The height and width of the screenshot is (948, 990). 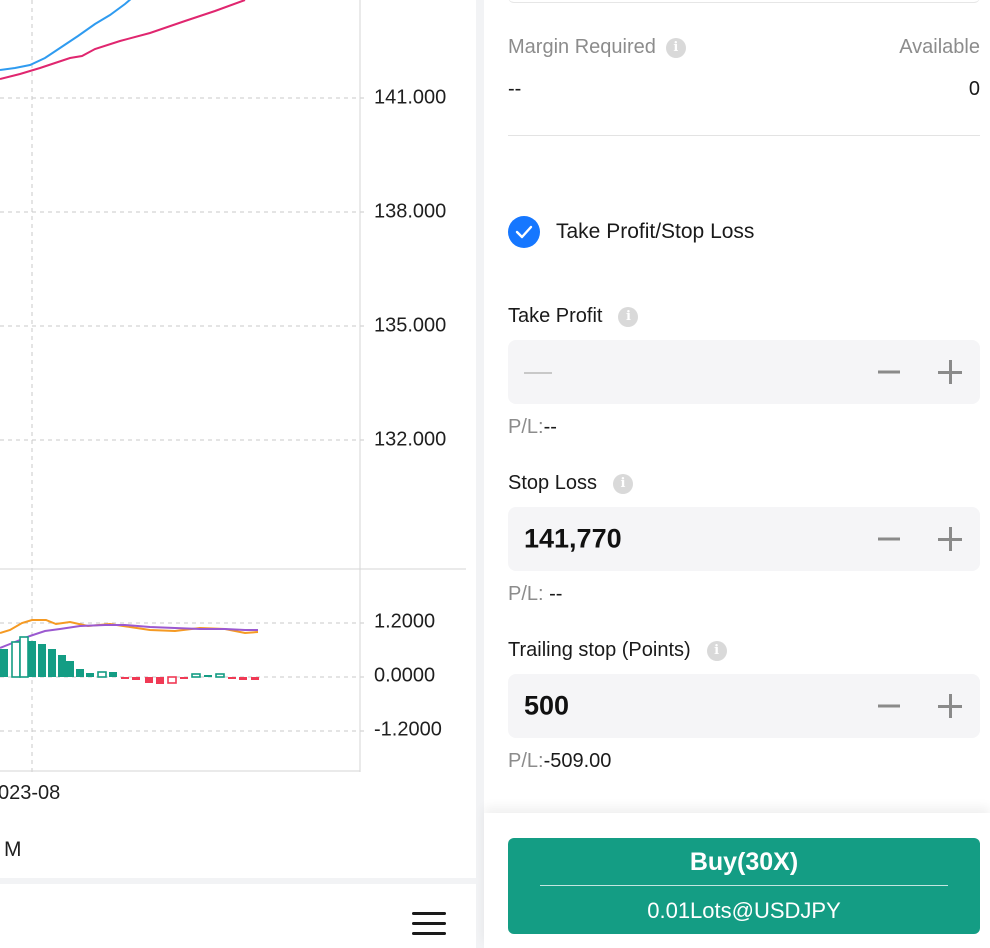 I want to click on tpsl-label: Take Profit/Stop Loss, so click(x=655, y=231).